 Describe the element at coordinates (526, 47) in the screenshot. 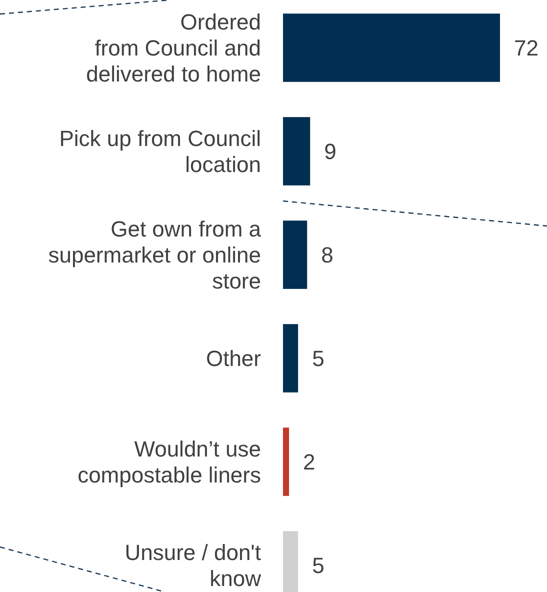

I see `data-label: 72` at that location.